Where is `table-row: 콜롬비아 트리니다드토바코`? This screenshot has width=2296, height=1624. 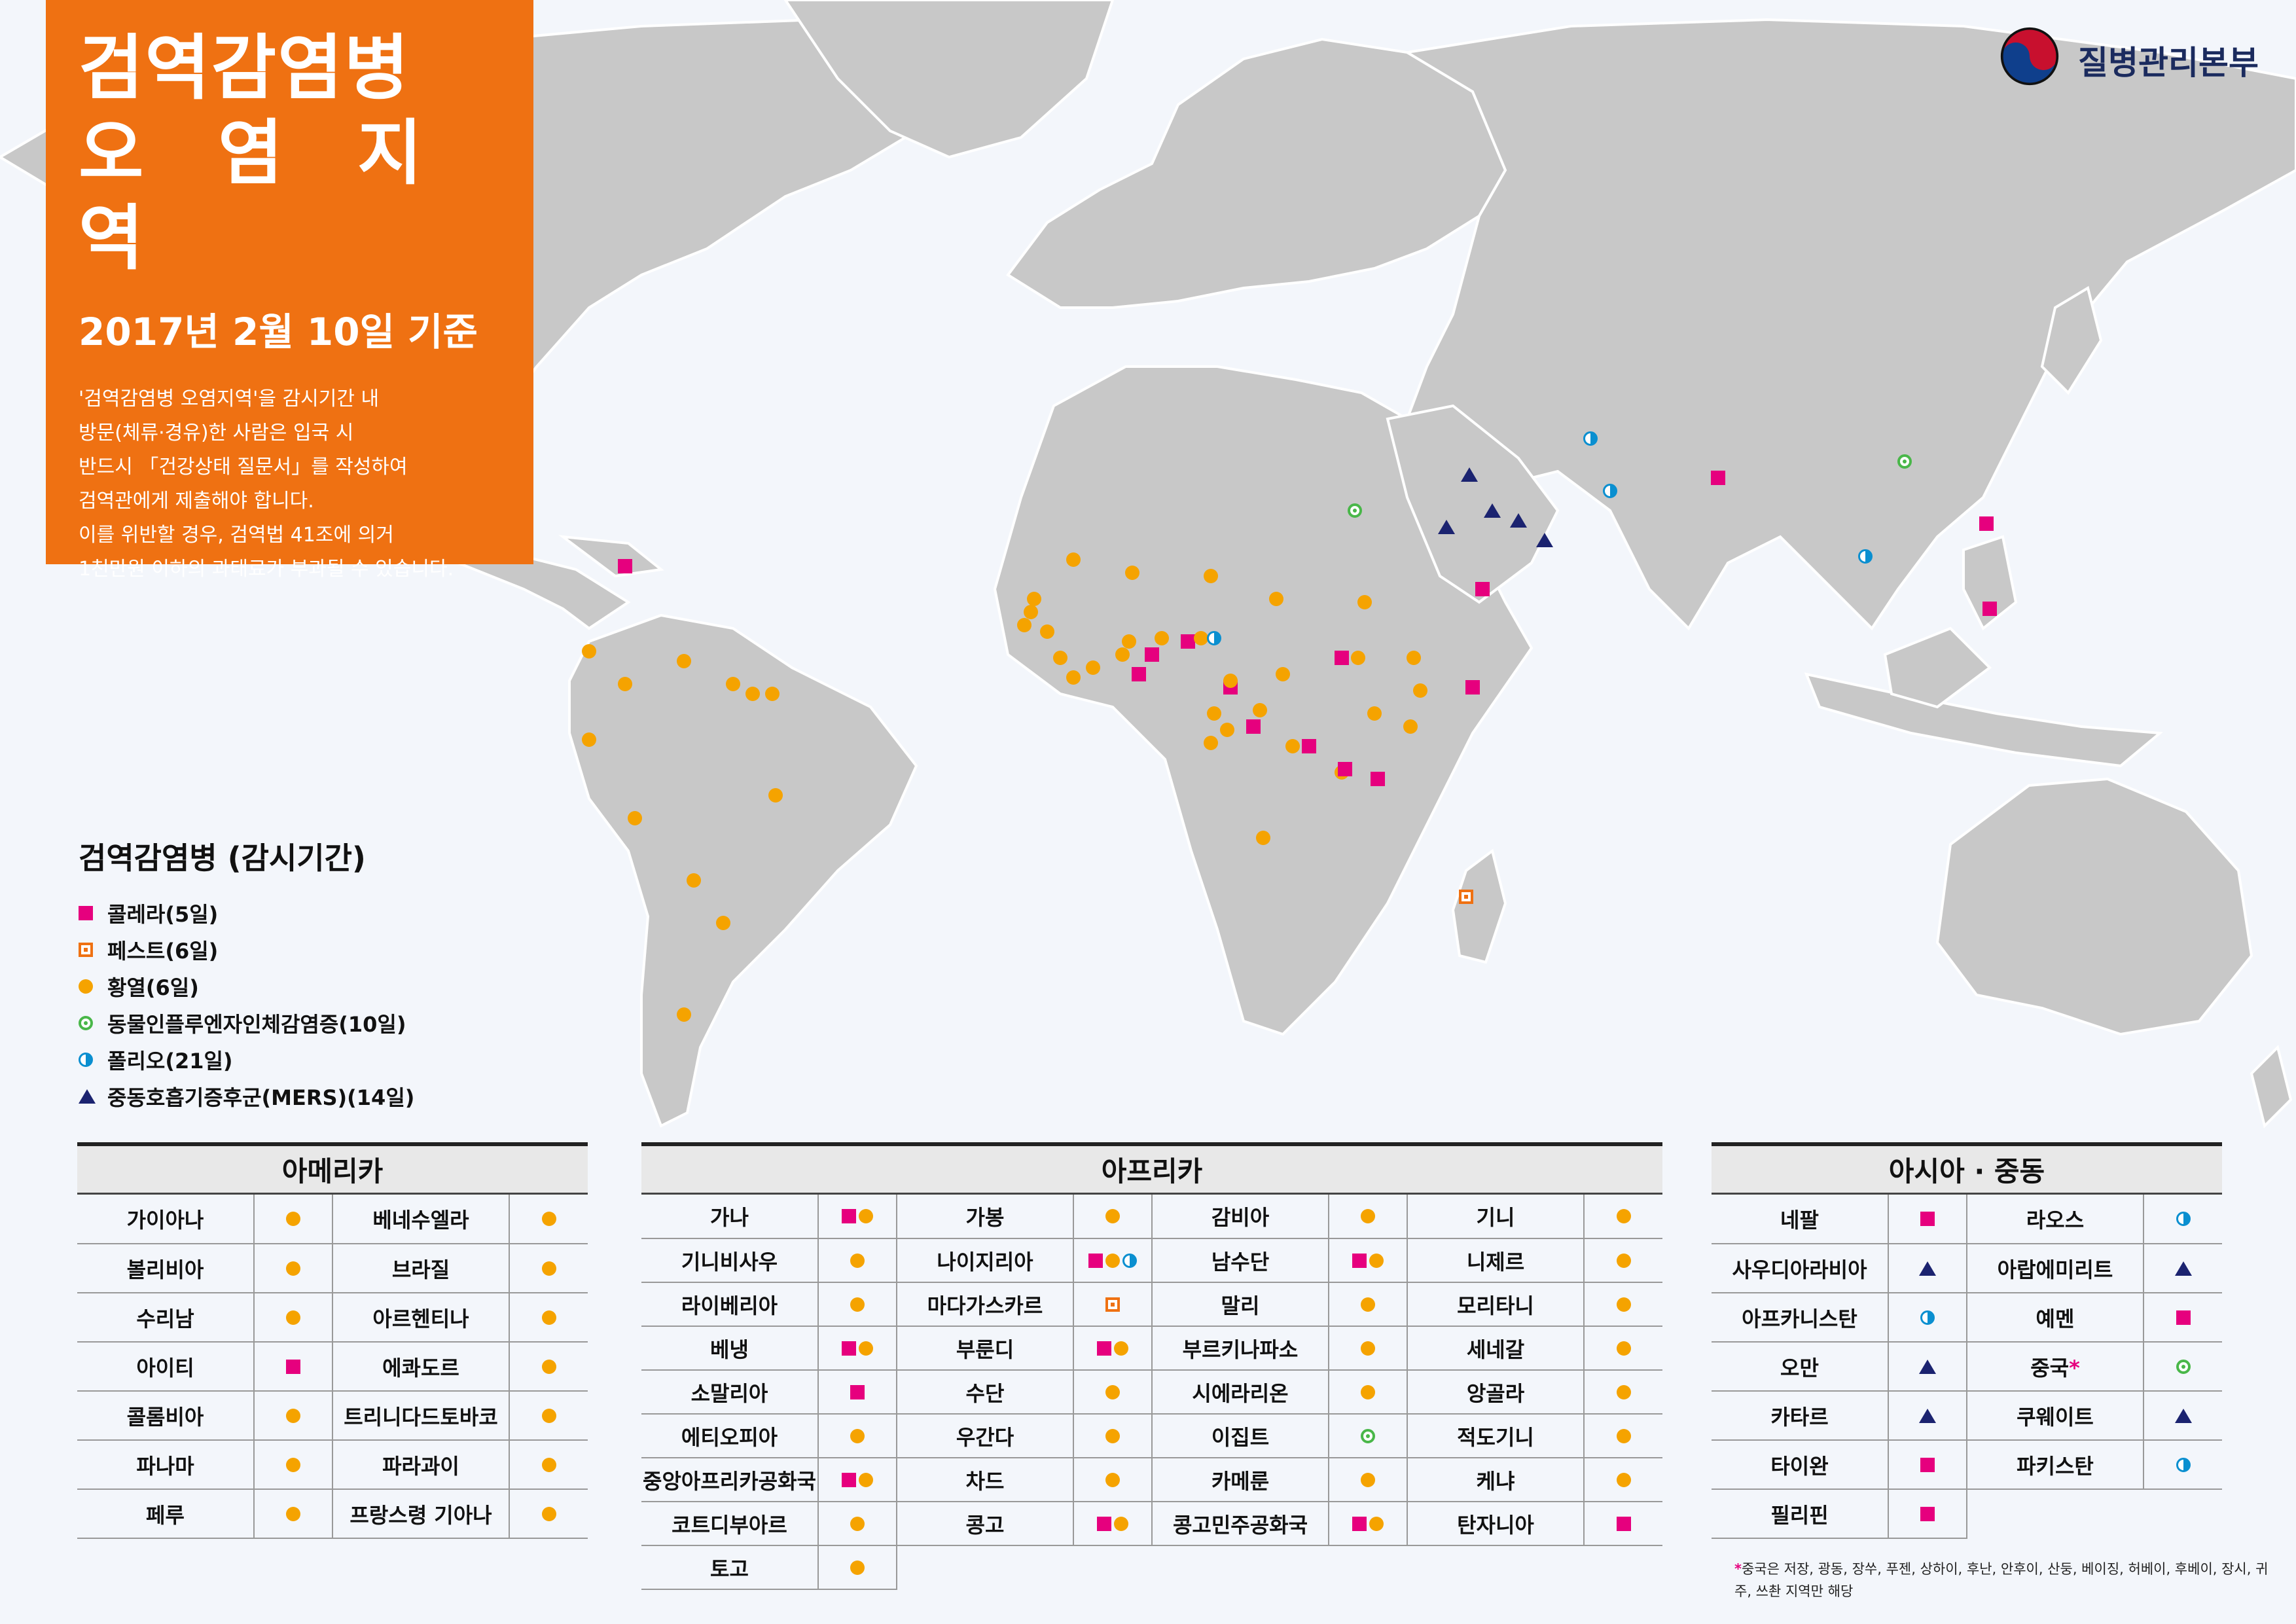 table-row: 콜롬비아 트리니다드토바코 is located at coordinates (332, 1416).